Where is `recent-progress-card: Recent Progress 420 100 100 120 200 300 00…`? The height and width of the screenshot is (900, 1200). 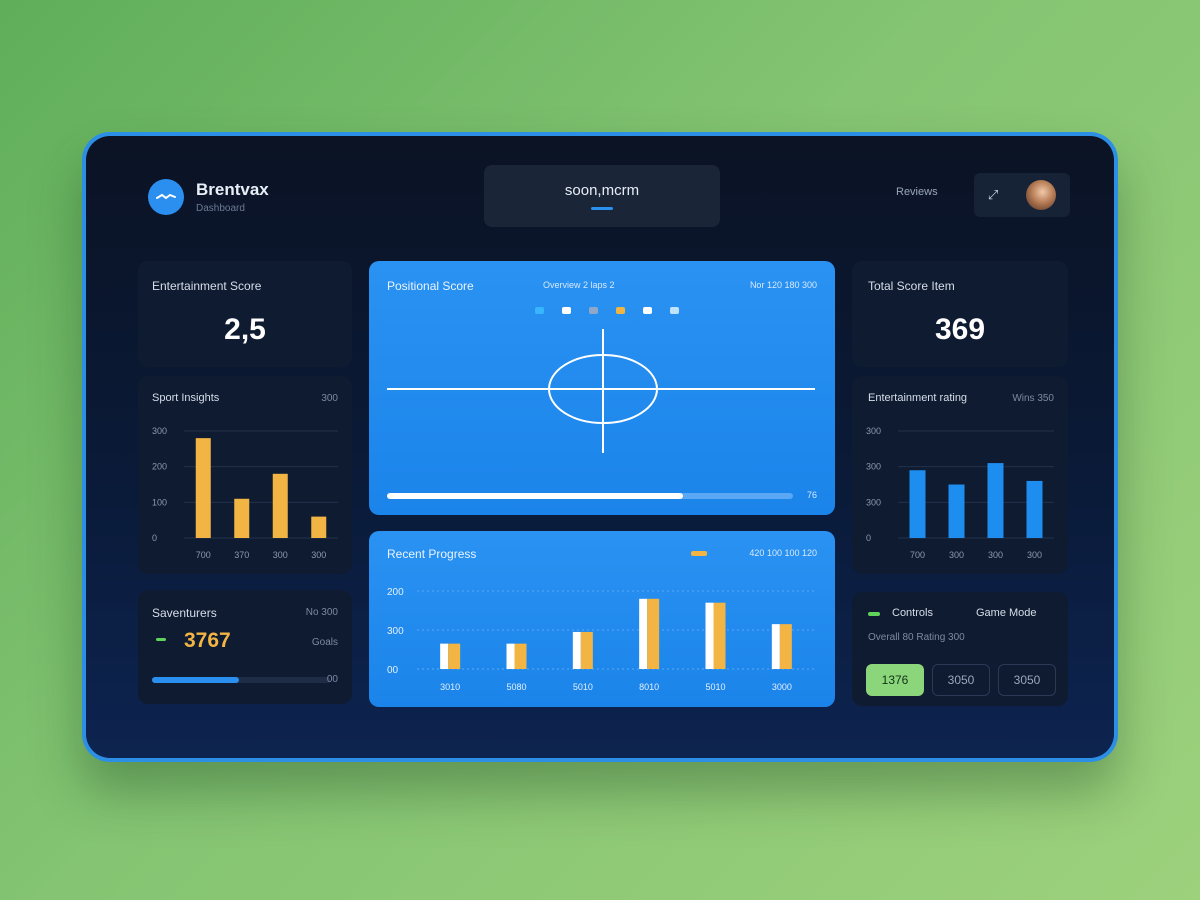 recent-progress-card: Recent Progress 420 100 100 120 200 300 00… is located at coordinates (602, 619).